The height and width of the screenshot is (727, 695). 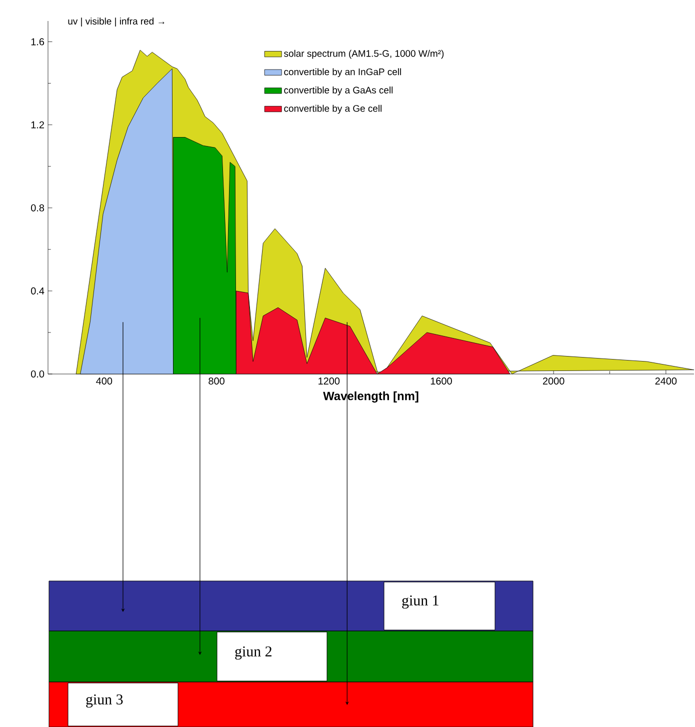 I want to click on x-tick-label: 2000, so click(x=553, y=381).